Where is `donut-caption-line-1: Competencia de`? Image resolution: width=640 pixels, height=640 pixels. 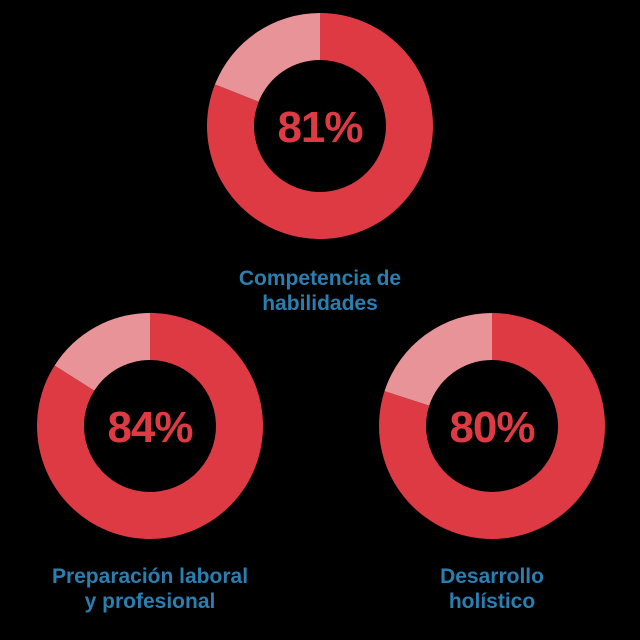 donut-caption-line-1: Competencia de is located at coordinates (320, 278).